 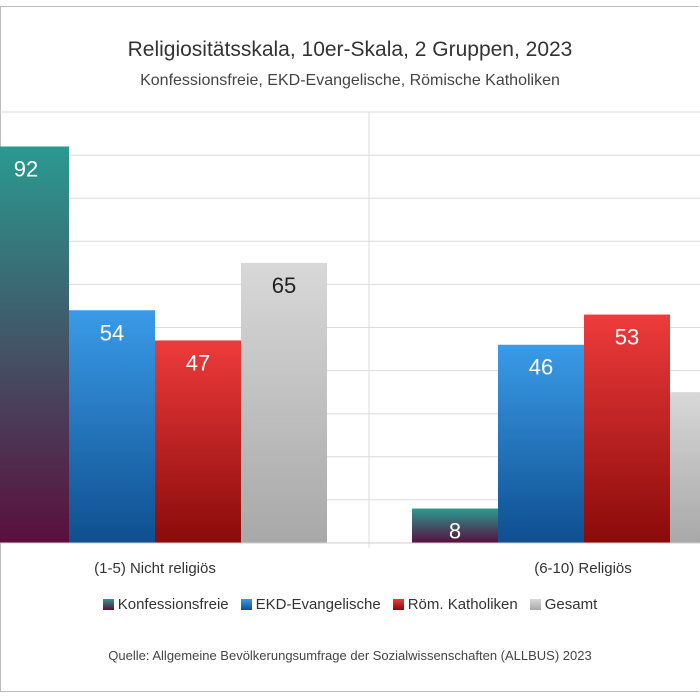 I want to click on data-label: 53, so click(x=627, y=337).